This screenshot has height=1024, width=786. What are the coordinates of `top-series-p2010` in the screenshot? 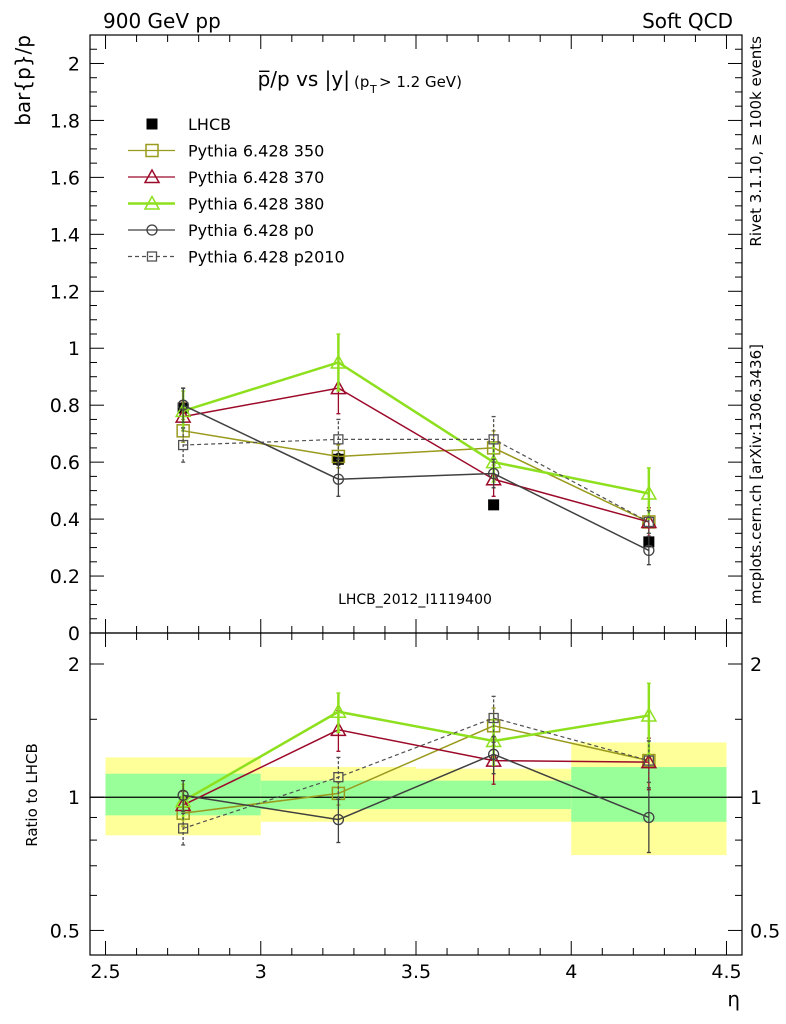 It's located at (416, 474).